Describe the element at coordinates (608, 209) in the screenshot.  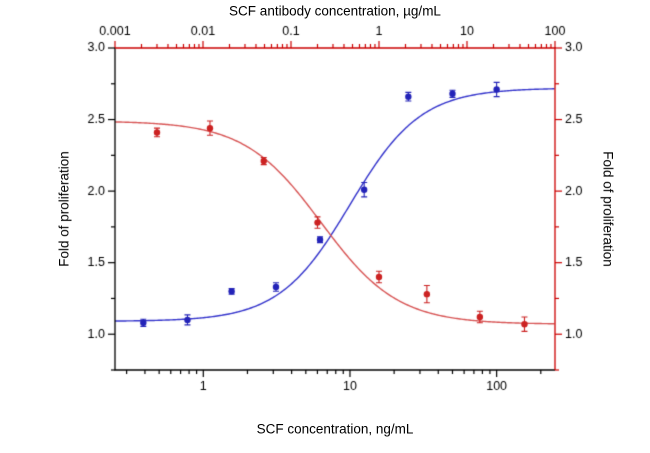
I see `right-axis-title: Fold of proliferation` at that location.